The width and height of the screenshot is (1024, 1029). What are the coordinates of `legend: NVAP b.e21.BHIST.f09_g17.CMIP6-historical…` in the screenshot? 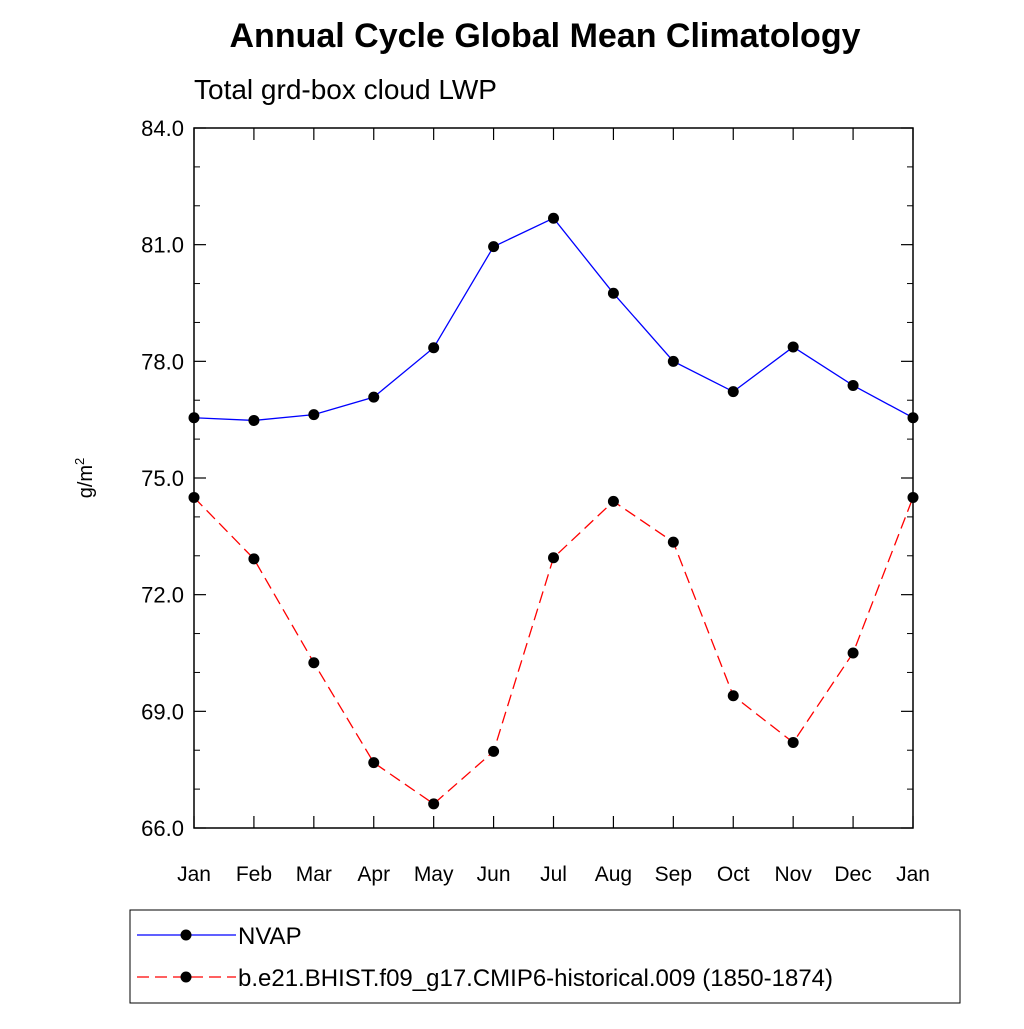 It's located at (545, 956).